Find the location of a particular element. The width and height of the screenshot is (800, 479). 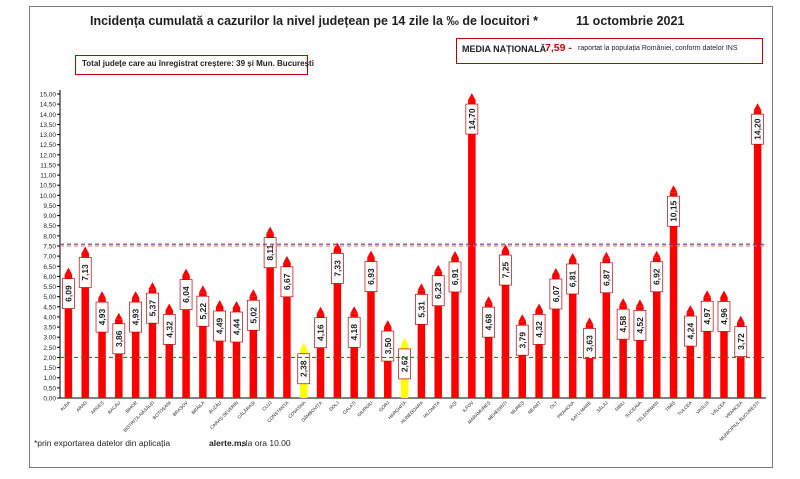

x-tick-label: SIBIU is located at coordinates (620, 406).